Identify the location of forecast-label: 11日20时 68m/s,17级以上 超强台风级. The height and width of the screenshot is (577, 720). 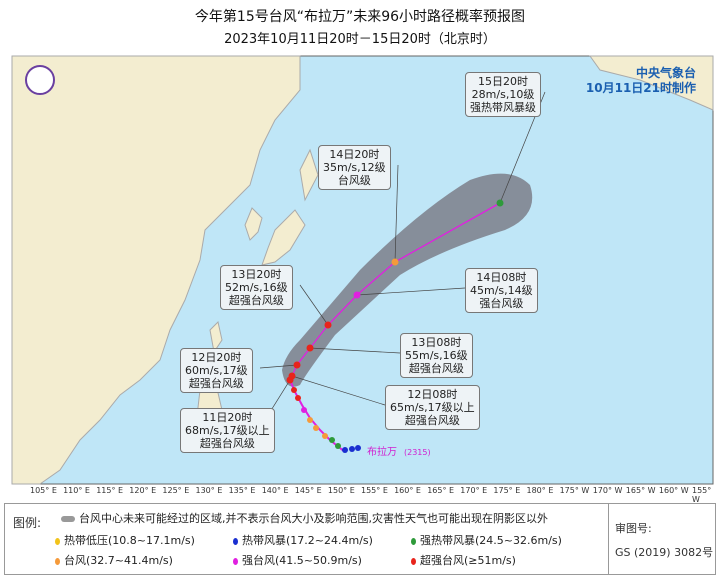
(227, 430).